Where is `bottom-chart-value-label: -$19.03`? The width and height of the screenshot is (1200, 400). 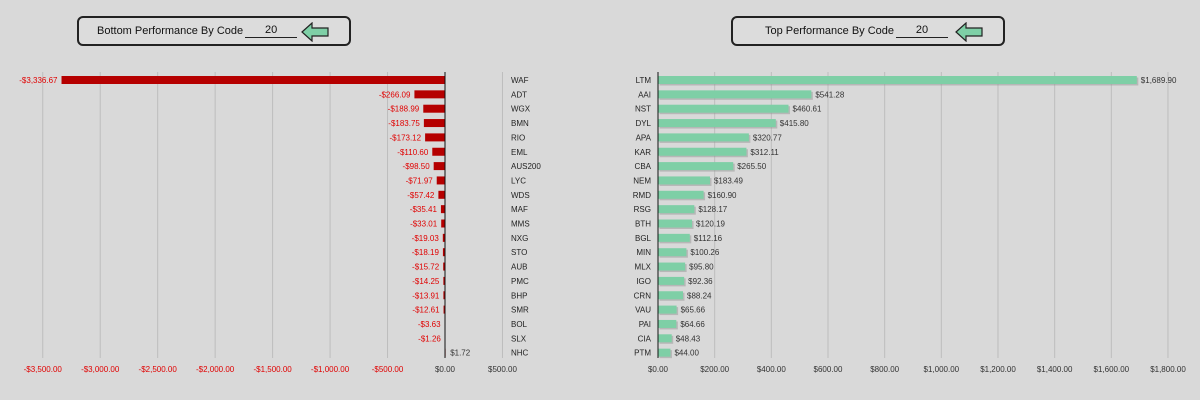
bottom-chart-value-label: -$19.03 is located at coordinates (426, 238).